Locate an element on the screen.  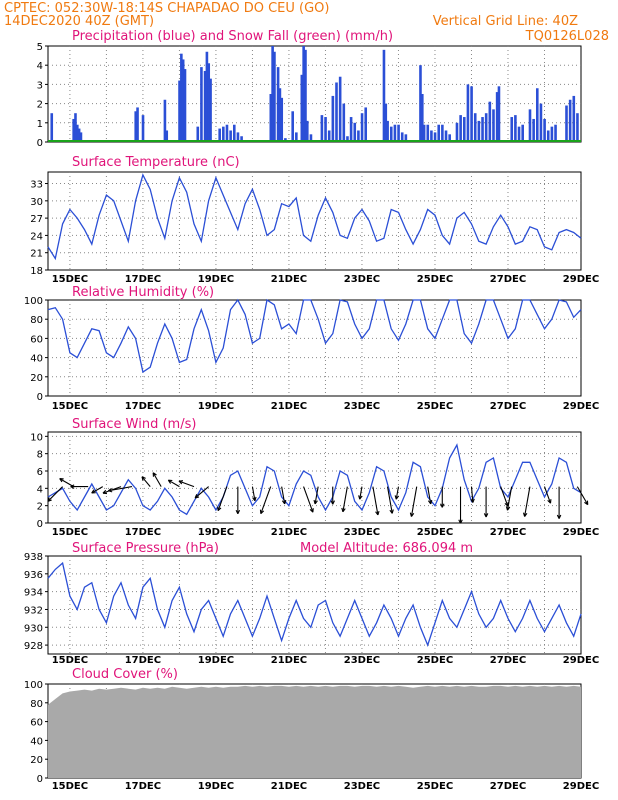
humidity-ytick-label: 0 is located at coordinates (40, 397).